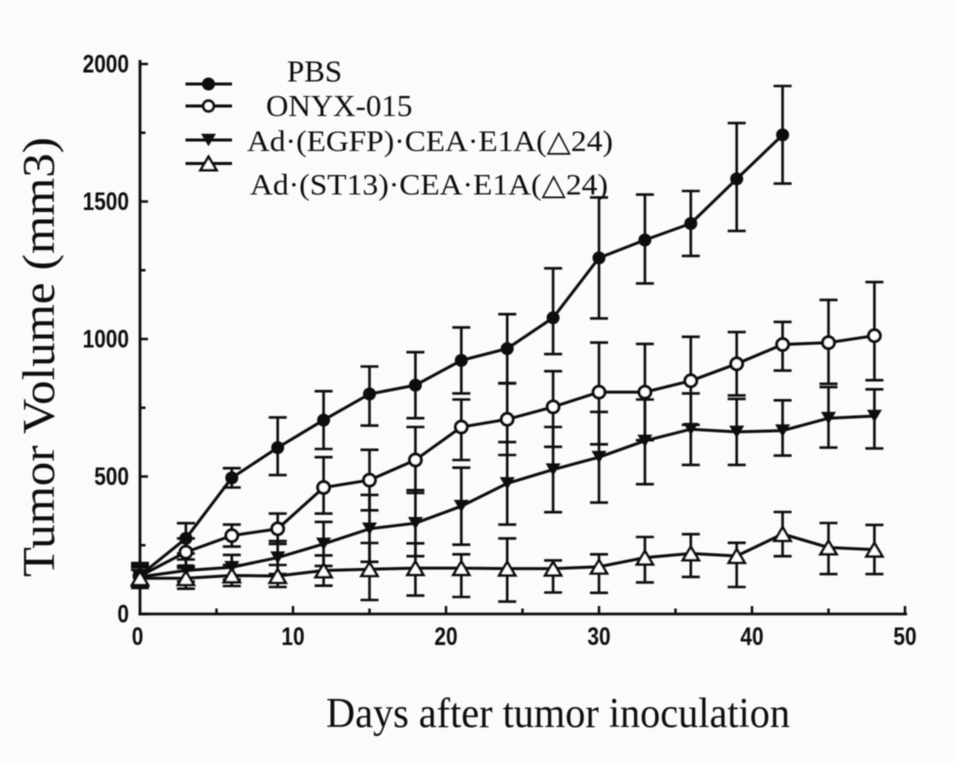  I want to click on svg-text: PBS, so click(314, 71).